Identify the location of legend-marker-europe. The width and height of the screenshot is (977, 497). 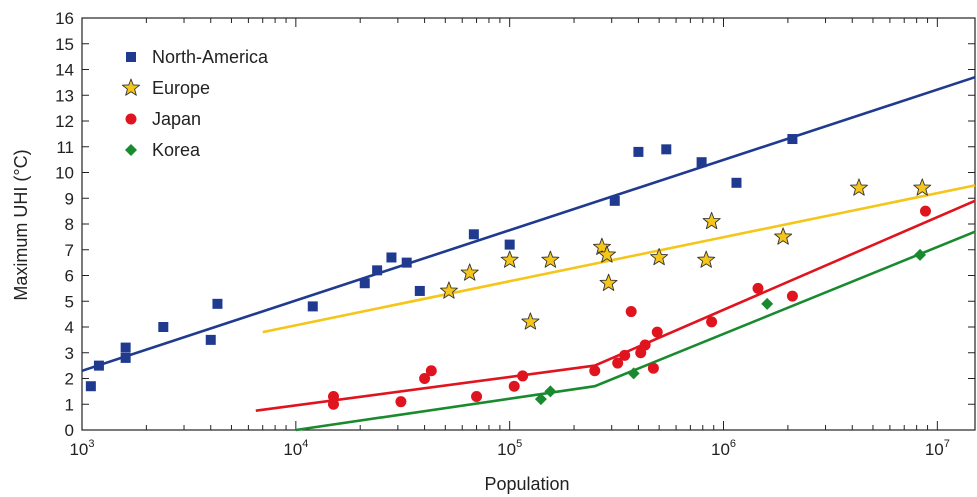
(131, 87).